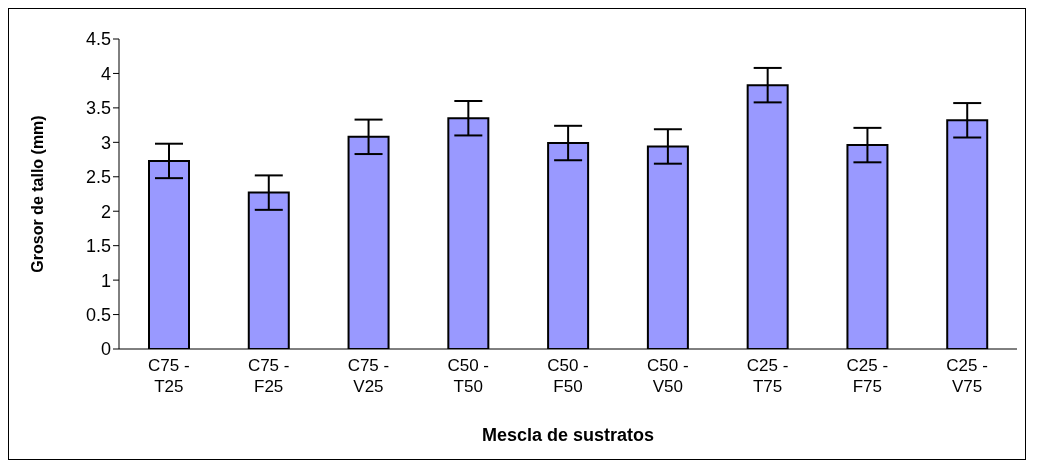 This screenshot has height=473, width=1037. Describe the element at coordinates (169, 376) in the screenshot. I see `x-tick-label: C75 - T25` at that location.